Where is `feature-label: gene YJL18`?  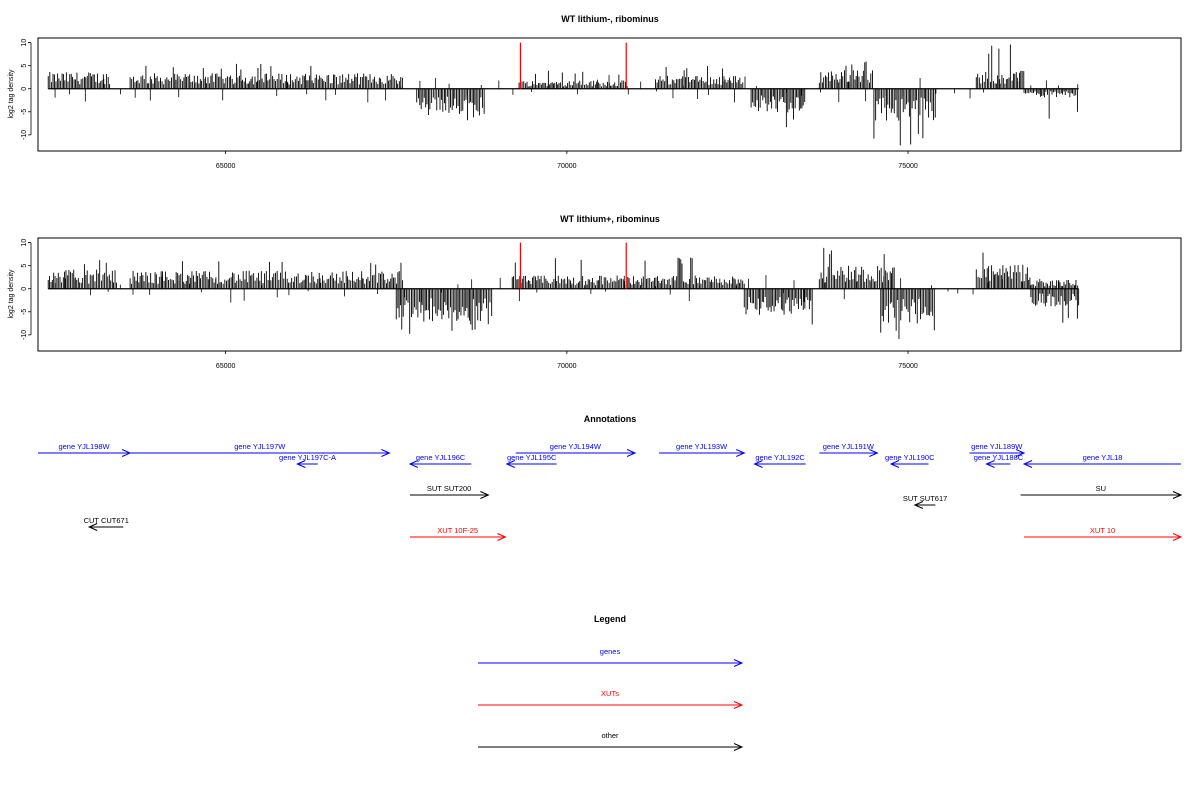 feature-label: gene YJL18 is located at coordinates (1103, 457).